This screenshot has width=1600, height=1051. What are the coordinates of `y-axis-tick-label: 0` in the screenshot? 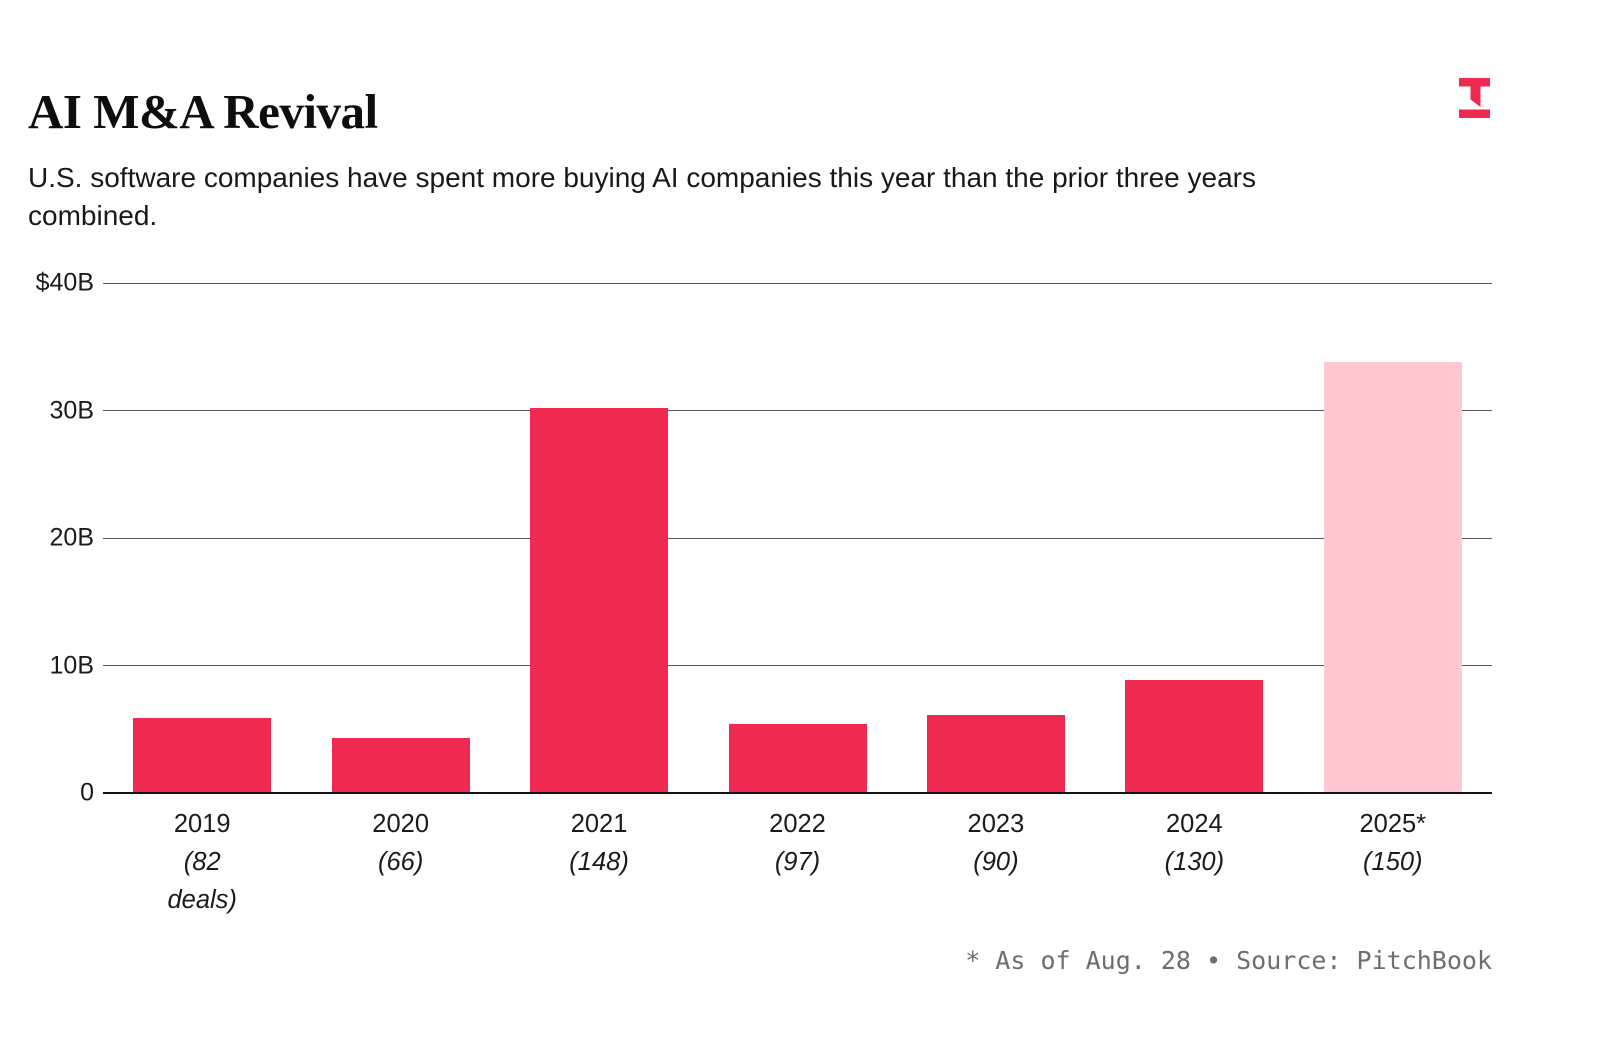 It's located at (87, 792).